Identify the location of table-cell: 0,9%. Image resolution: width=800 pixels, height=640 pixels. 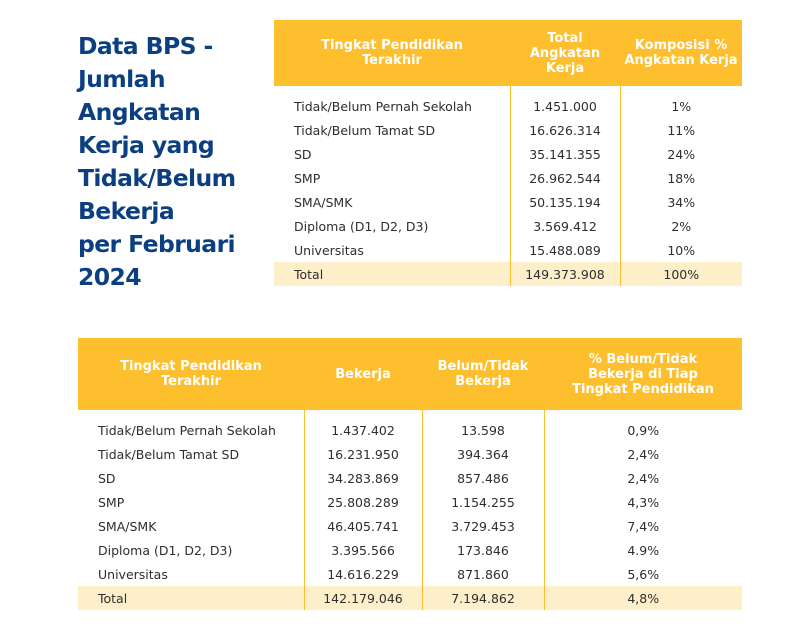
(642, 430).